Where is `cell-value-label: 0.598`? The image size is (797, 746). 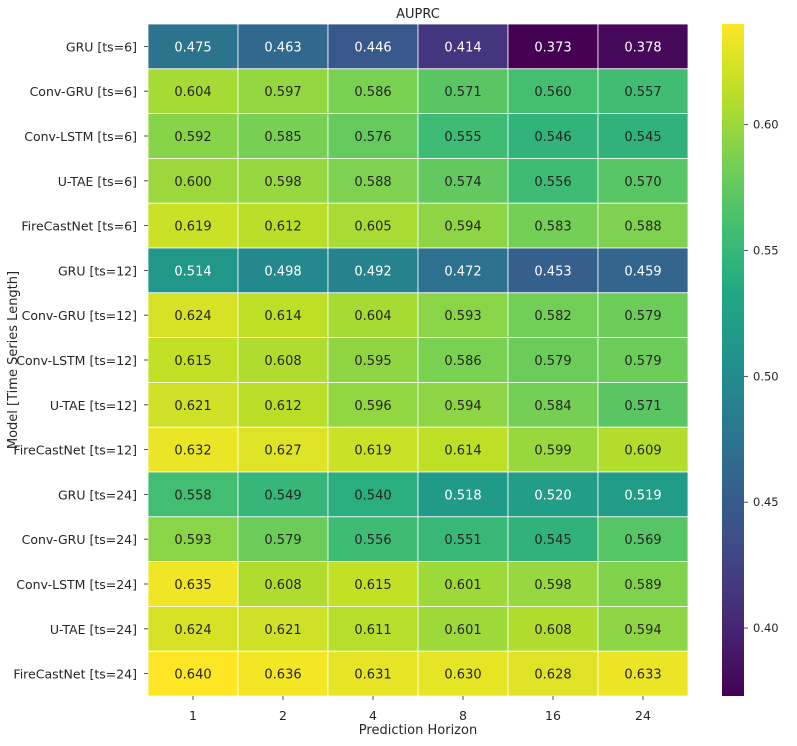
cell-value-label: 0.598 is located at coordinates (282, 182).